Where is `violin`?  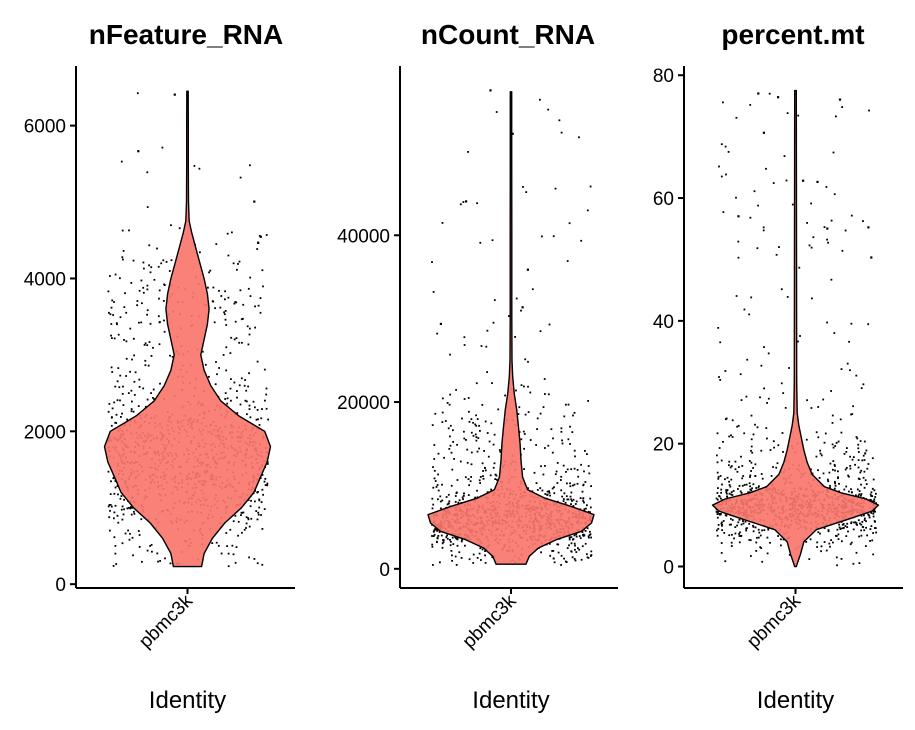 violin is located at coordinates (511, 328).